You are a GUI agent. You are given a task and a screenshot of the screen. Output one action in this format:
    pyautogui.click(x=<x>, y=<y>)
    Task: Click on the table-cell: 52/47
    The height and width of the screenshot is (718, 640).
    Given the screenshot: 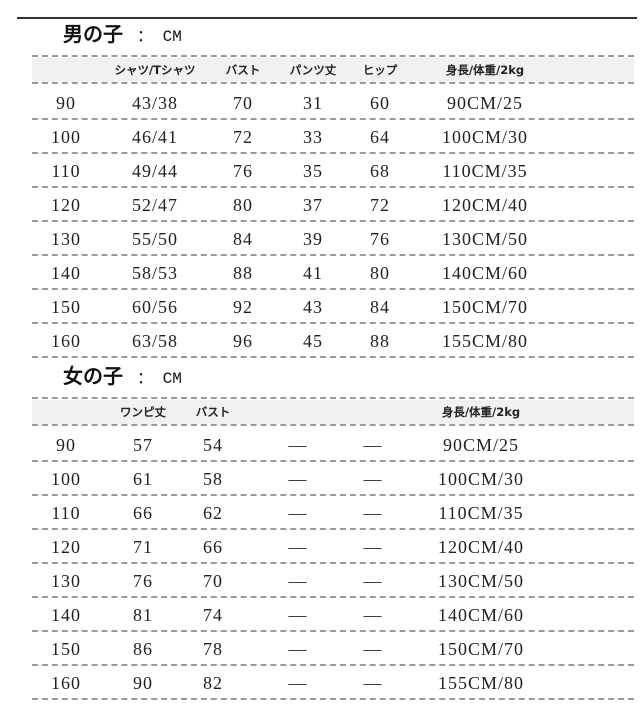 What is the action you would take?
    pyautogui.click(x=155, y=205)
    